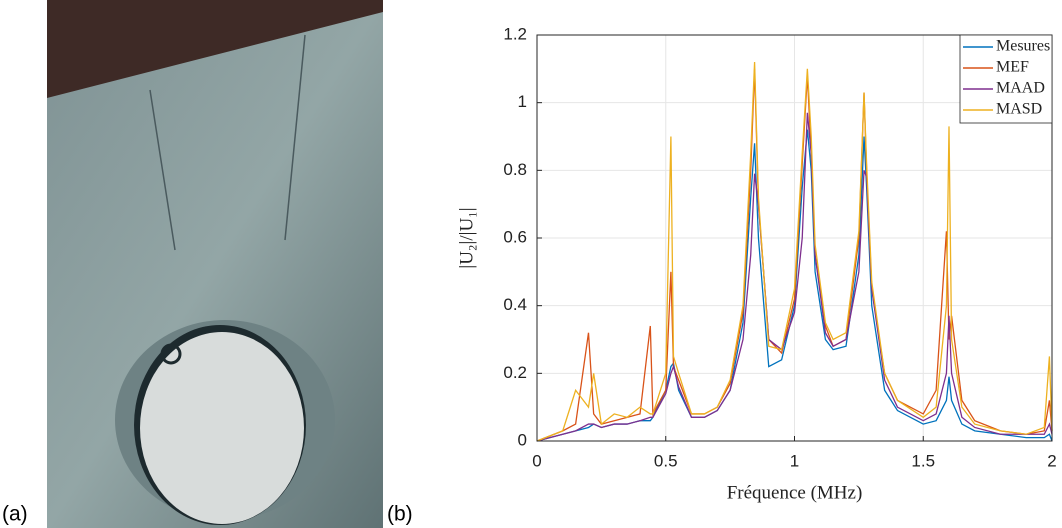 Image resolution: width=1062 pixels, height=528 pixels. I want to click on y-tick-label: 0.2, so click(515, 372).